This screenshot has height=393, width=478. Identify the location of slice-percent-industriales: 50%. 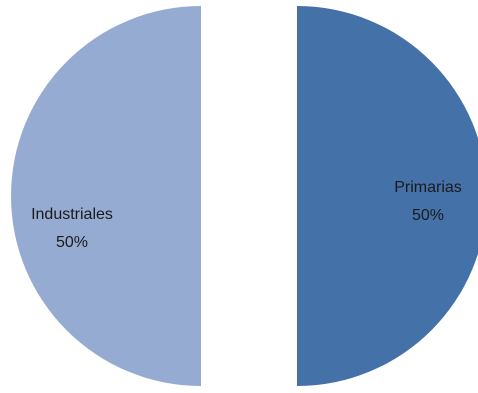
(72, 242).